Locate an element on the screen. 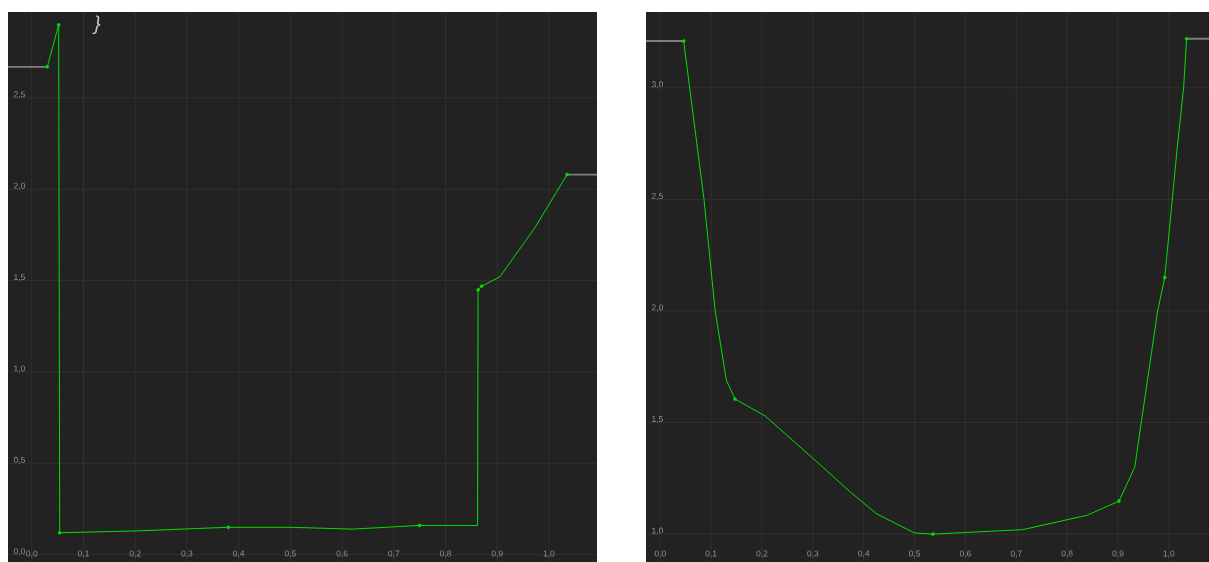 Image resolution: width=1209 pixels, height=562 pixels. y-tick-label: 0,5 is located at coordinates (19, 460).